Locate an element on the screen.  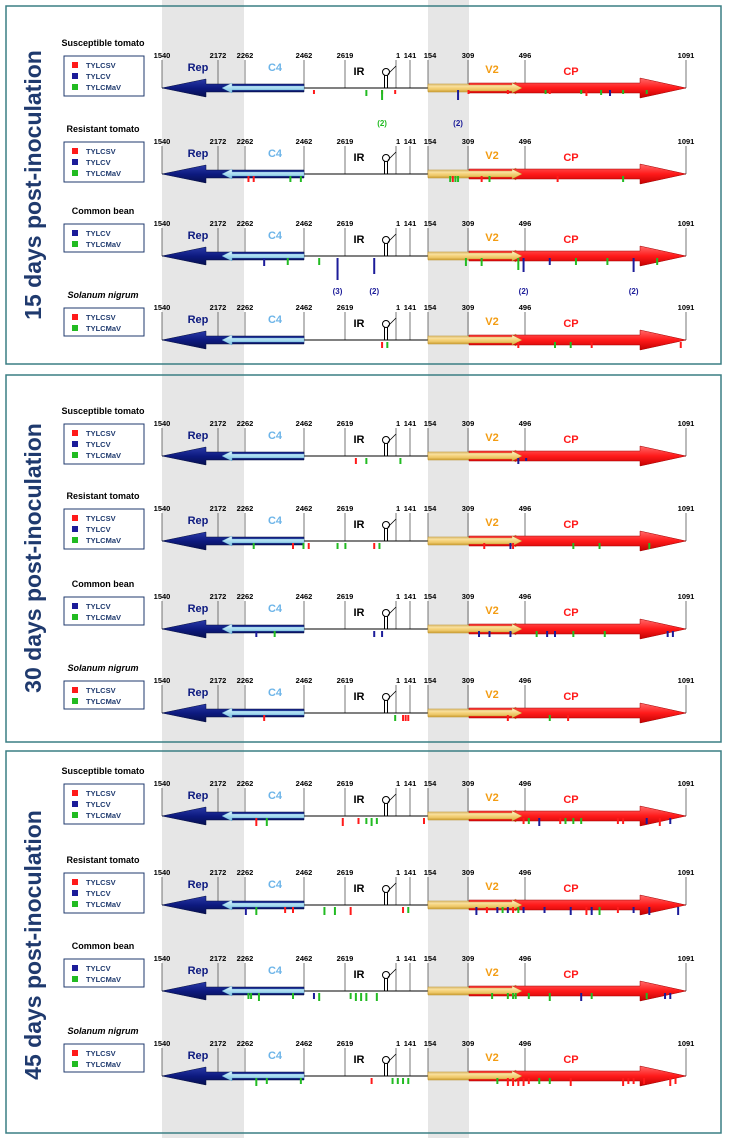
coordinate-label: 2172 is located at coordinates (218, 783).